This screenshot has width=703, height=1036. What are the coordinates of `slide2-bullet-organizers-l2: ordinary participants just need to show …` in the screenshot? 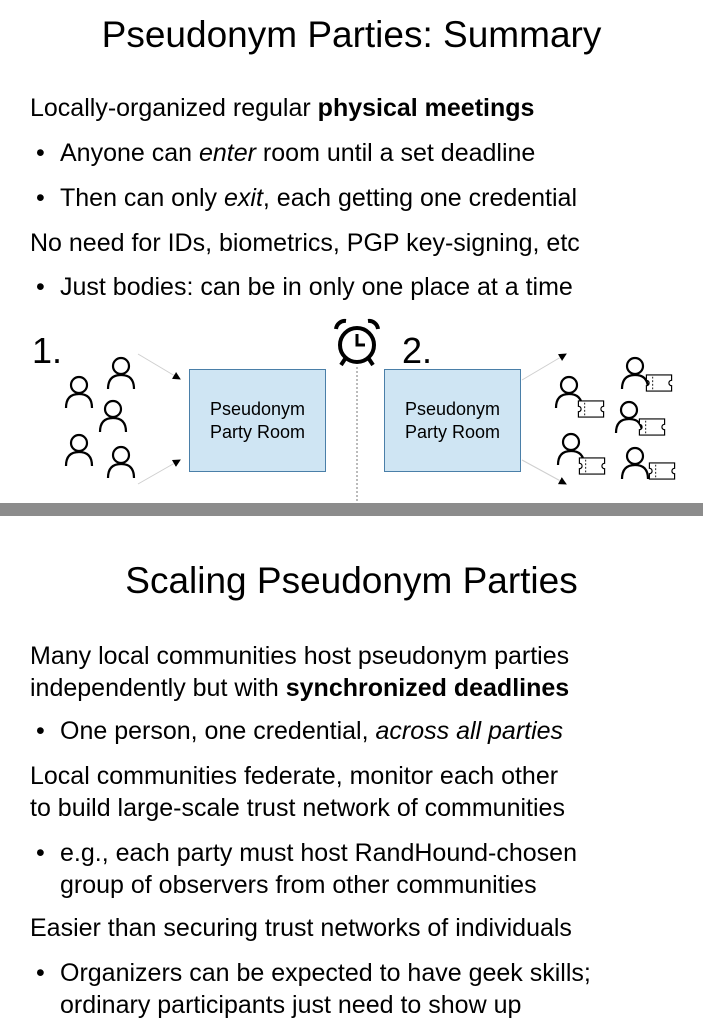 It's located at (291, 1005).